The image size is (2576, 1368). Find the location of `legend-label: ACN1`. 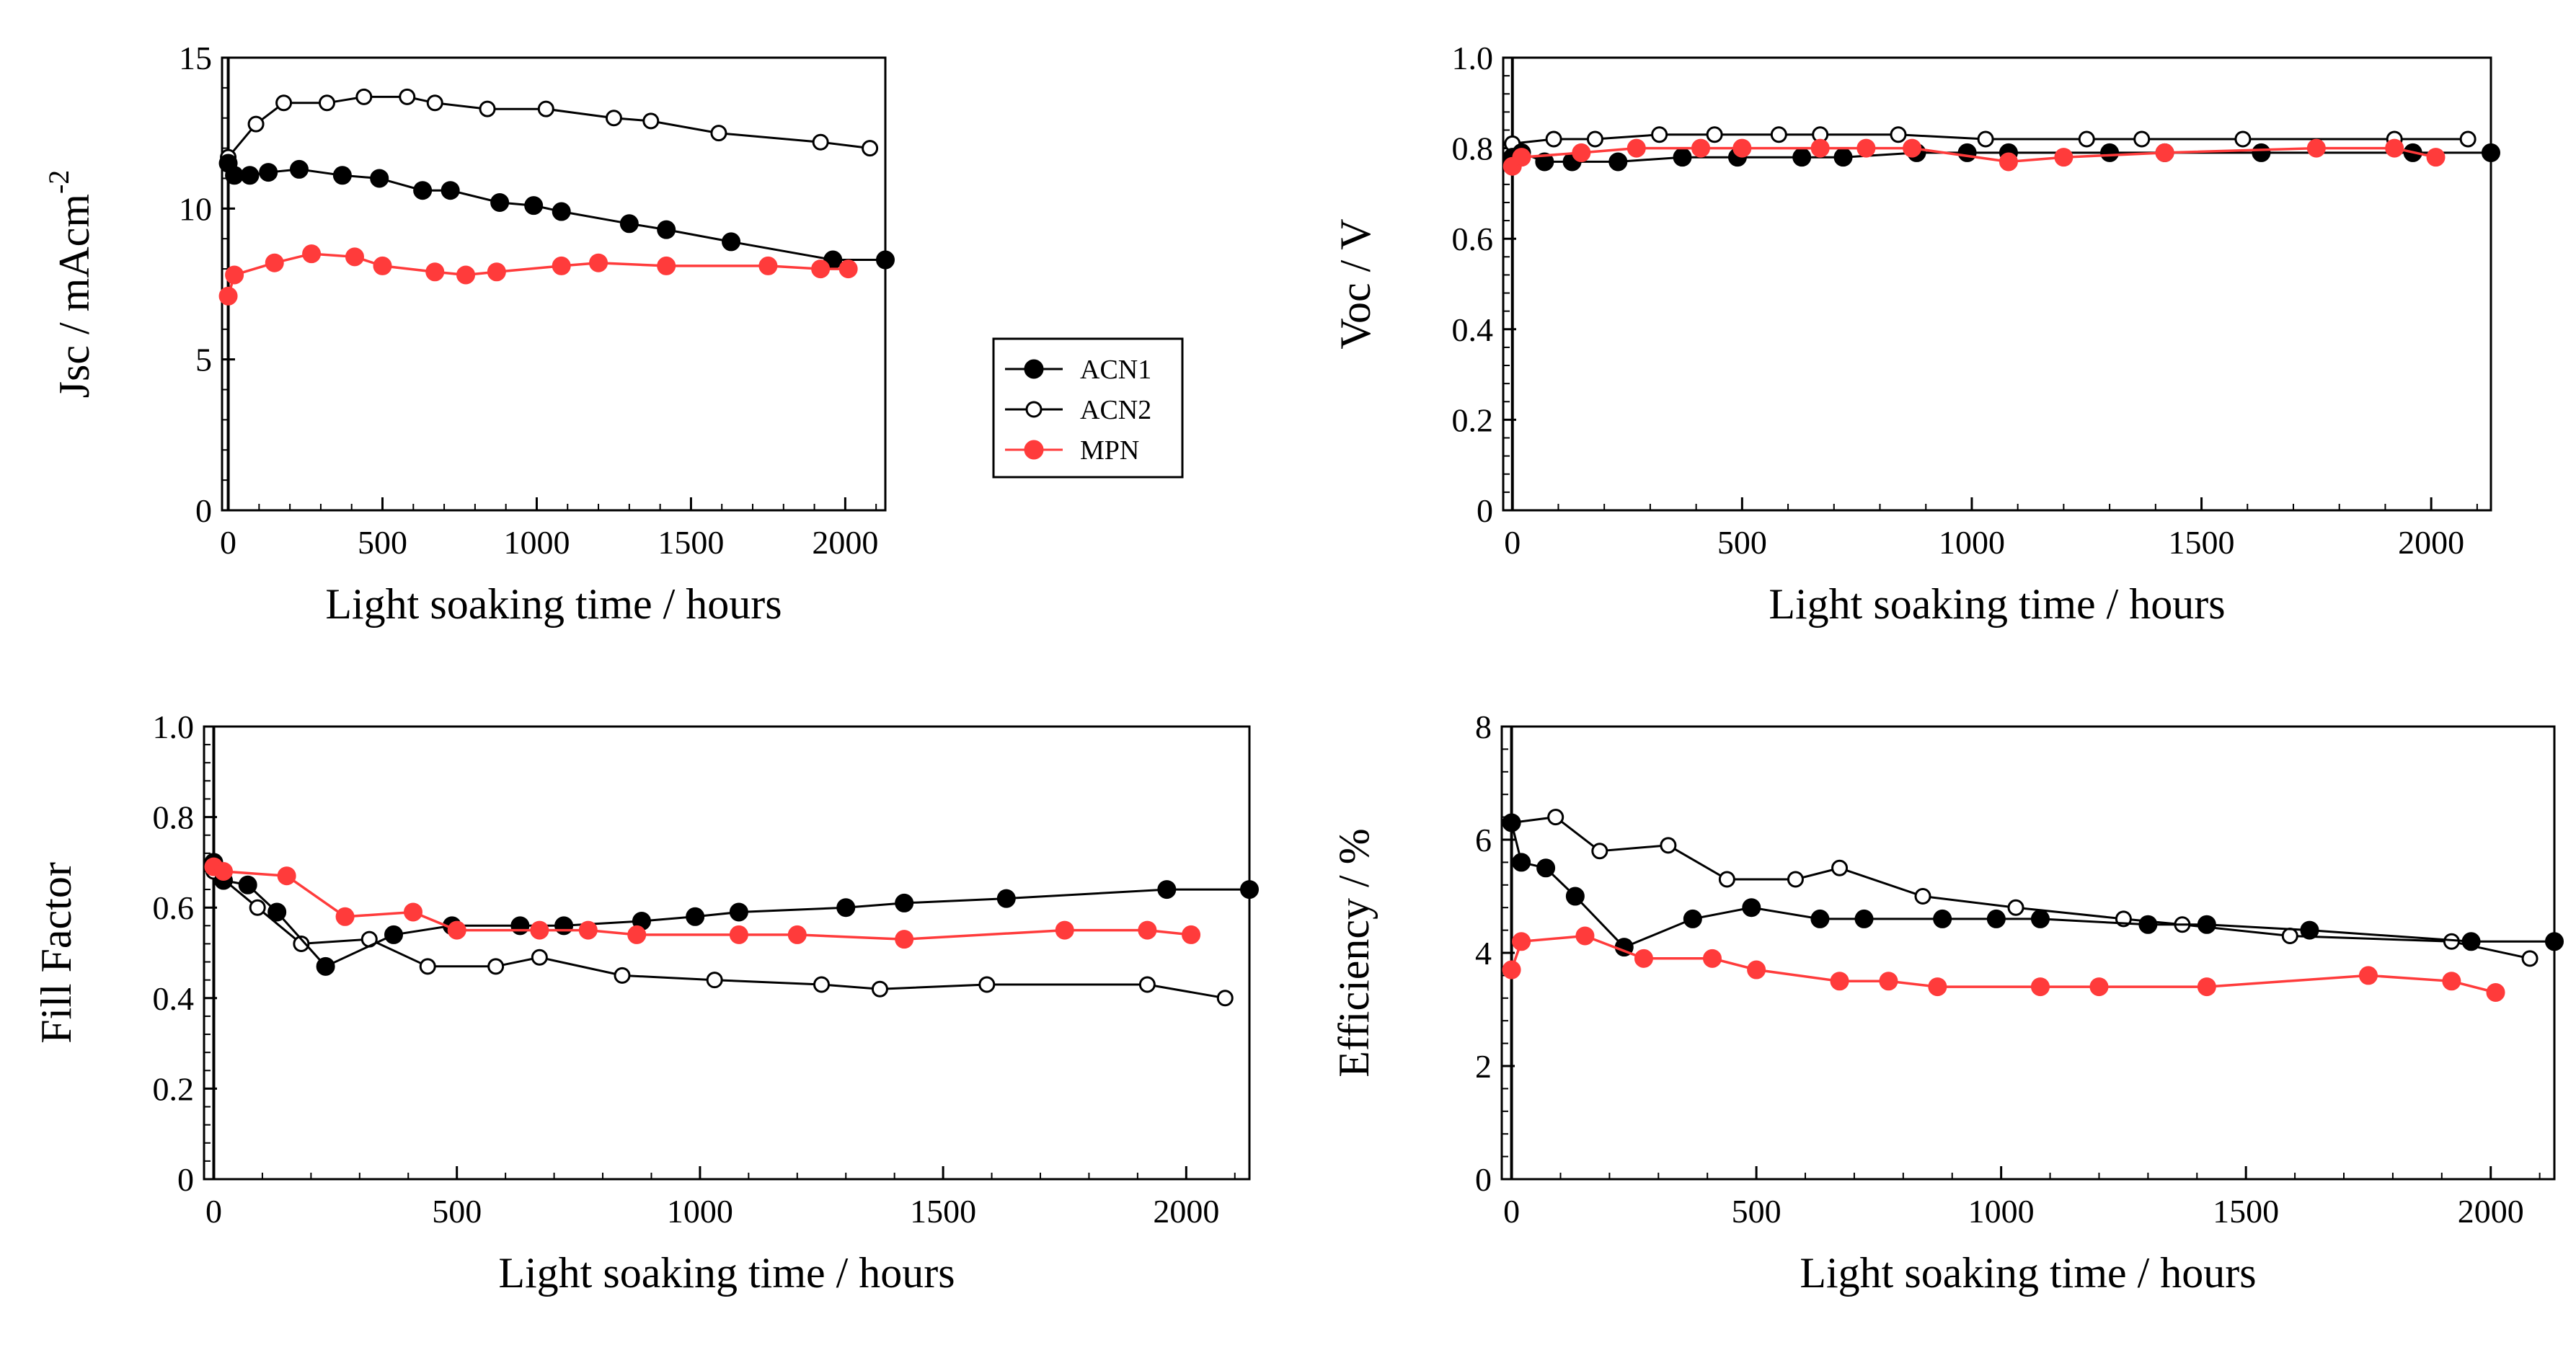

legend-label: ACN1 is located at coordinates (1115, 370).